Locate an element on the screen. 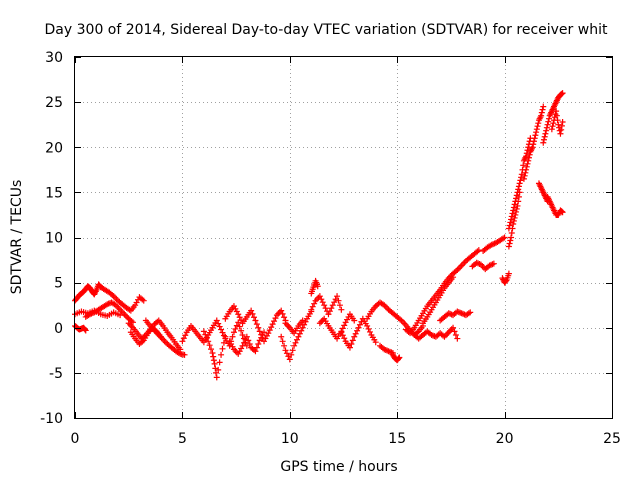 This screenshot has height=480, width=640. x-tick-label: 20 is located at coordinates (505, 439).